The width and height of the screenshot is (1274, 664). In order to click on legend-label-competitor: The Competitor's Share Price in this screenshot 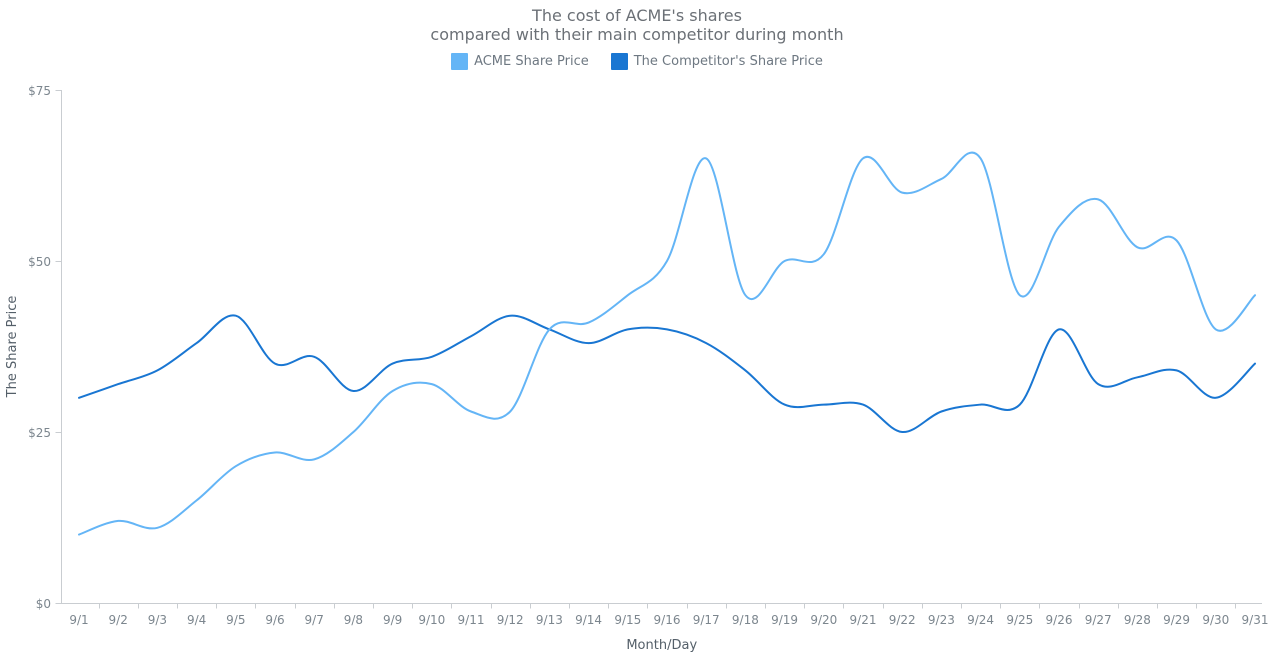, I will do `click(728, 61)`.